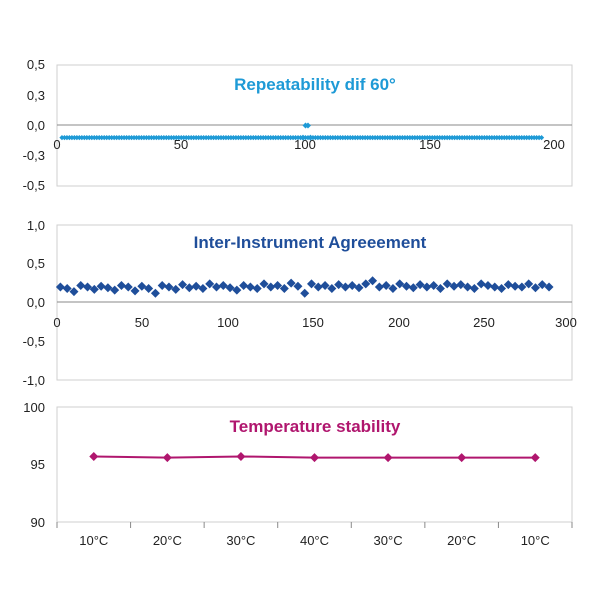 The image size is (590, 590). I want to click on chart1-x-tick-label: 150, so click(430, 144).